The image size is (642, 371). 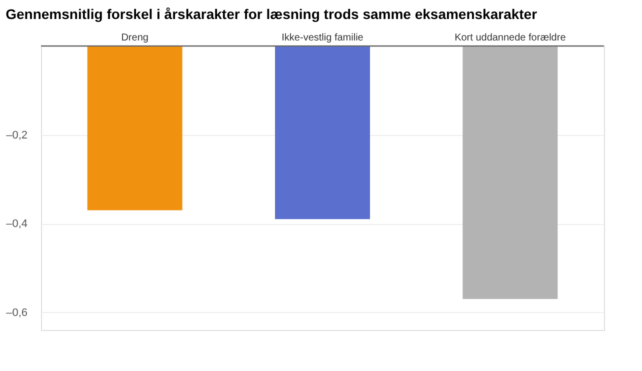 What do you see at coordinates (17, 135) in the screenshot?
I see `y-tick-label: –0,2` at bounding box center [17, 135].